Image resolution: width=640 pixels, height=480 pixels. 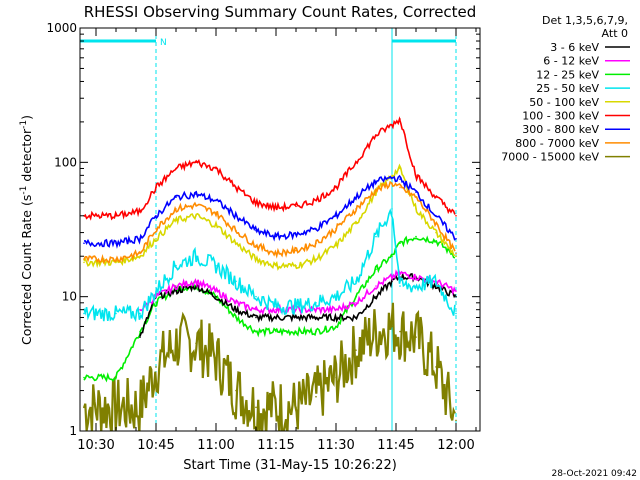 I want to click on x-tick-label: 11:15, so click(x=275, y=445).